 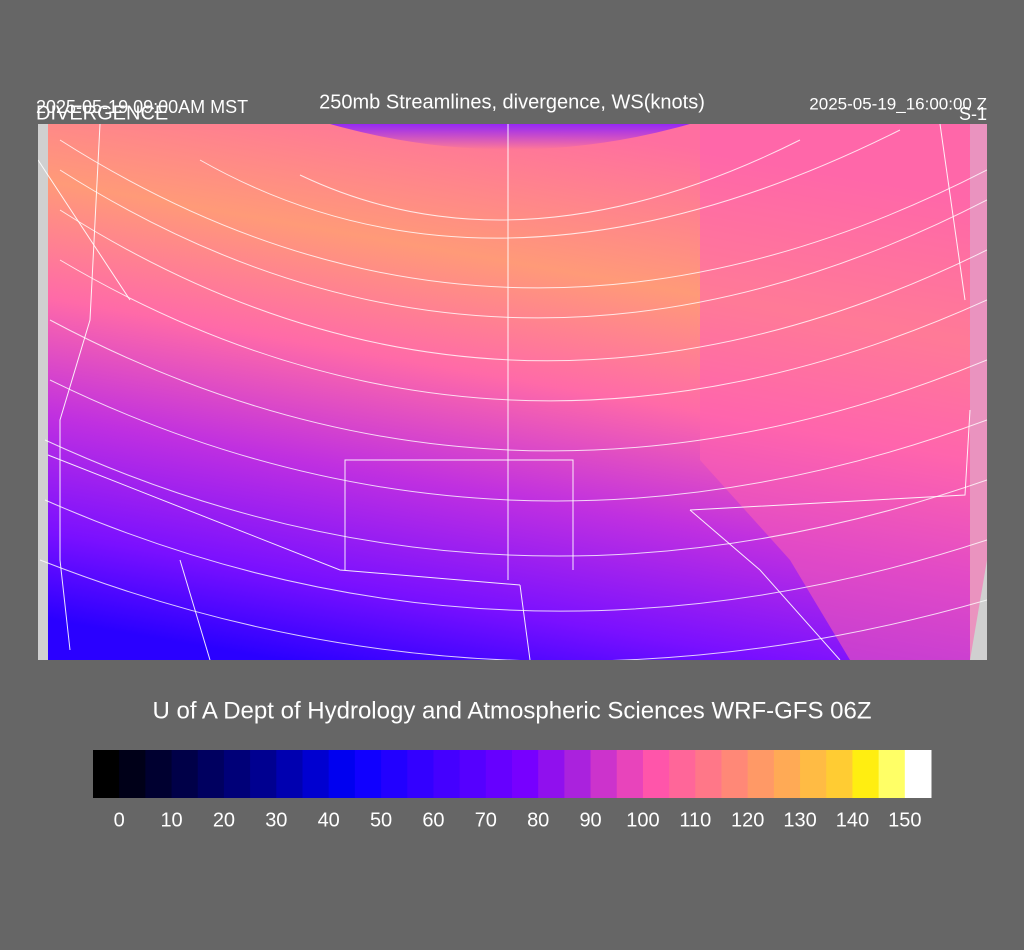 What do you see at coordinates (538, 820) in the screenshot?
I see `colorbar-tick-label: 80` at bounding box center [538, 820].